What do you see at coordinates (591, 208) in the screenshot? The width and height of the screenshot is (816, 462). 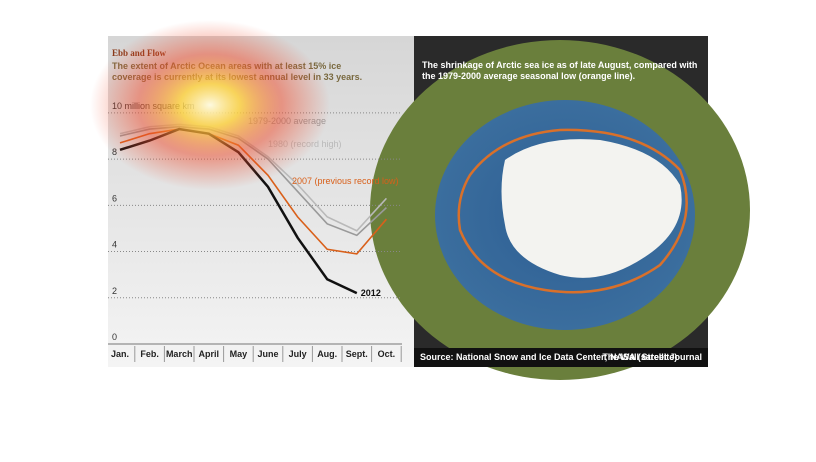 I see `sea-ice` at bounding box center [591, 208].